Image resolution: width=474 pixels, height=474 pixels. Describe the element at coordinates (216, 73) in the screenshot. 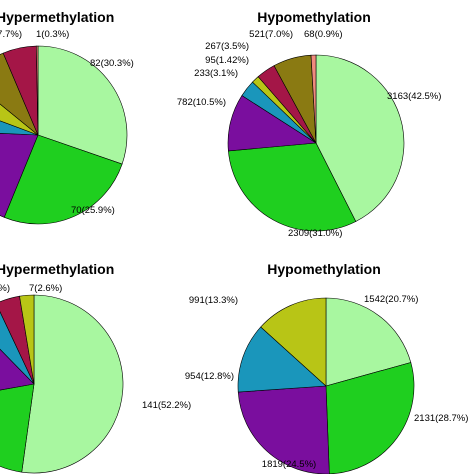

I see `slice-data-label: 233(3.1%)` at that location.